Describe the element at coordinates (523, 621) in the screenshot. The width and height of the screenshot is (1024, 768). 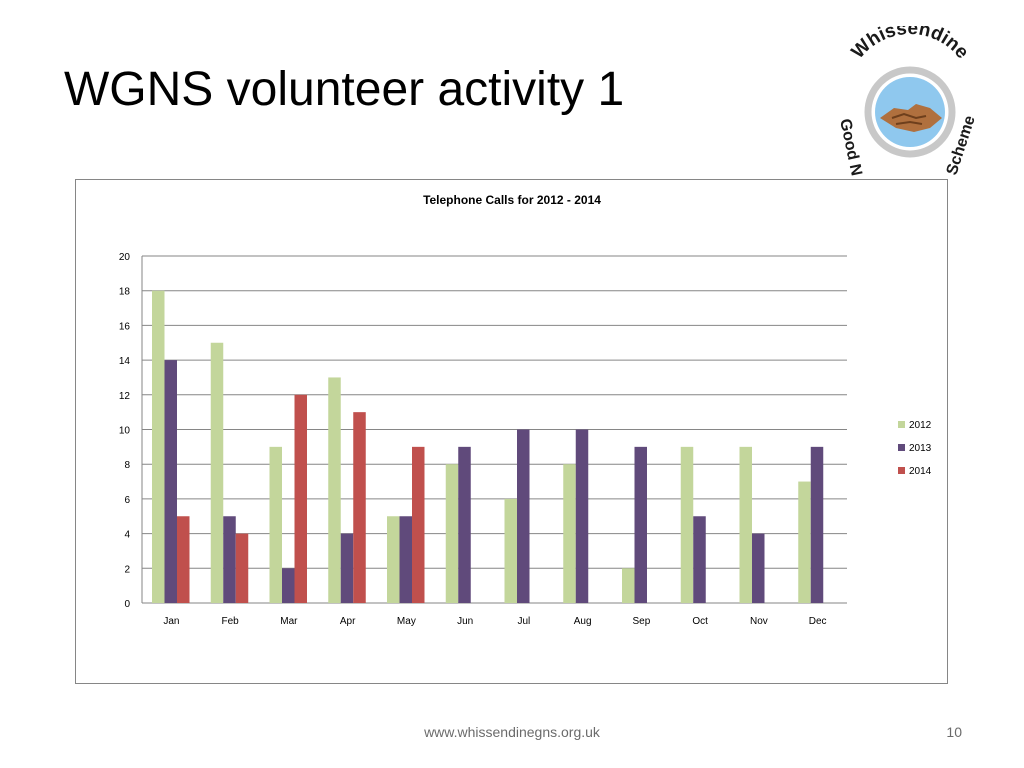
I see `x-tick-label: Jul` at that location.